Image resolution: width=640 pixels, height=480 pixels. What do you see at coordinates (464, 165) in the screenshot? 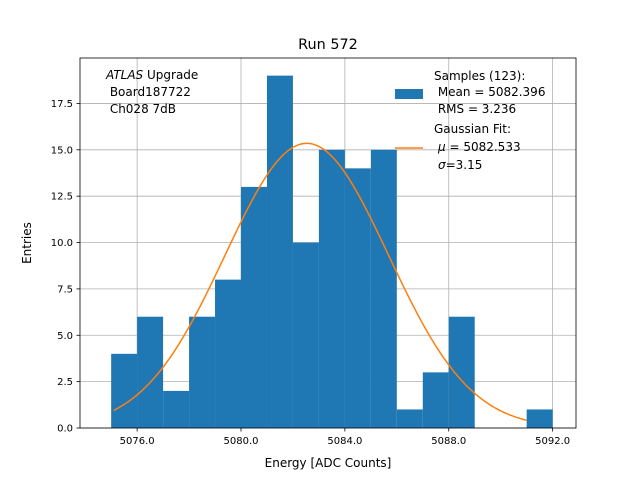
I see `legend-sigma-value: =3.15` at bounding box center [464, 165].